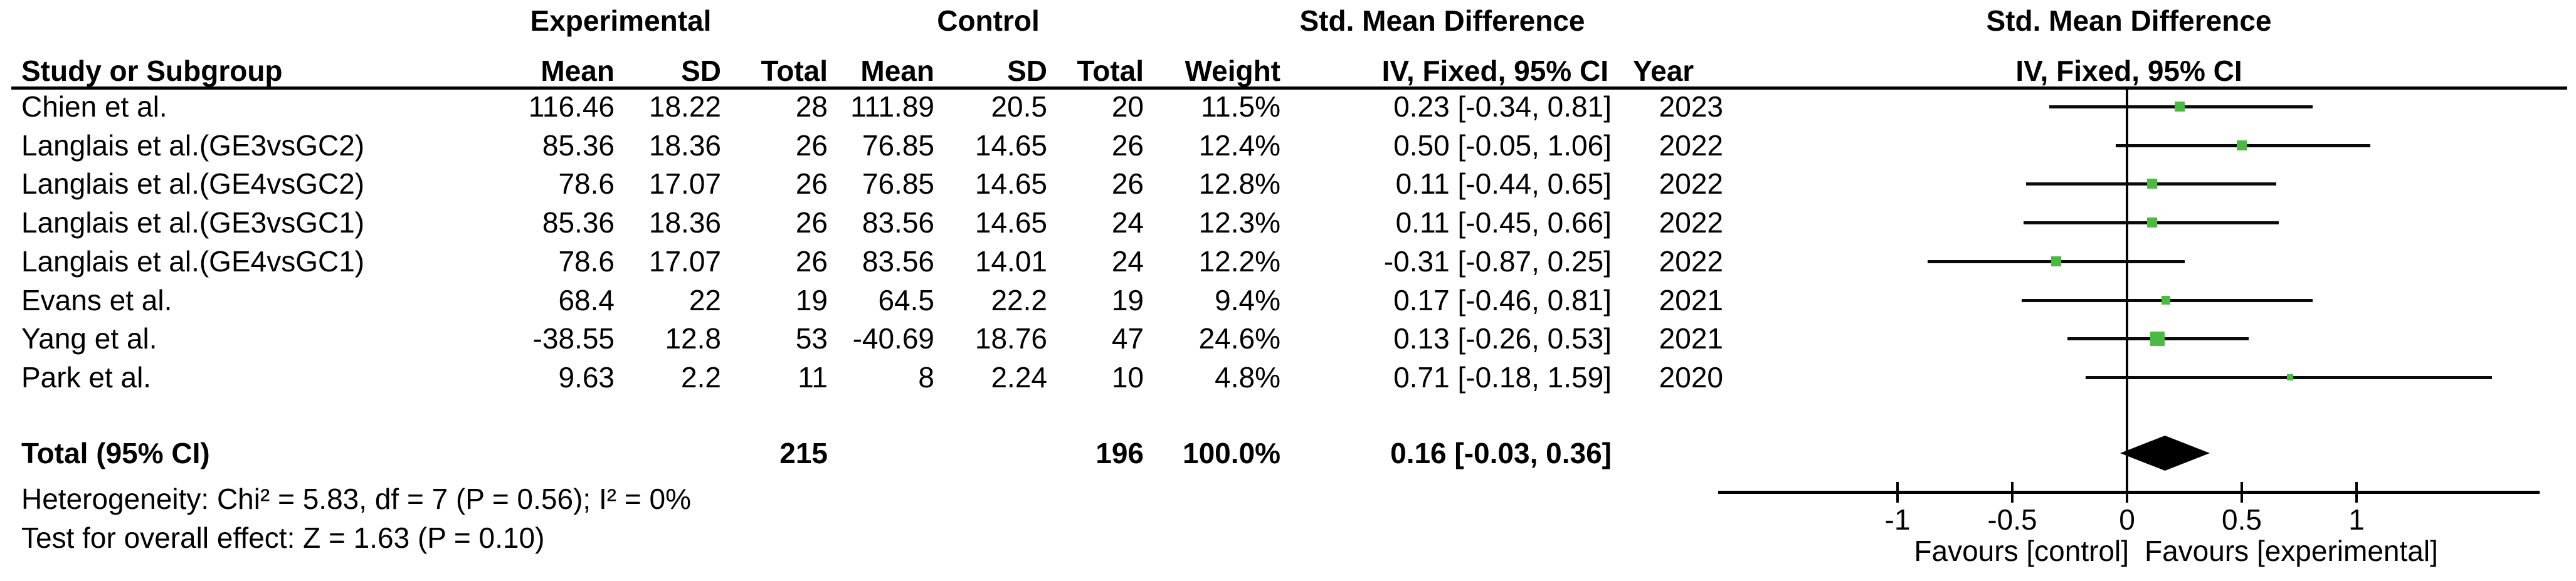 The image size is (2576, 581). What do you see at coordinates (1127, 338) in the screenshot?
I see `cell-ctrl-total: 47` at bounding box center [1127, 338].